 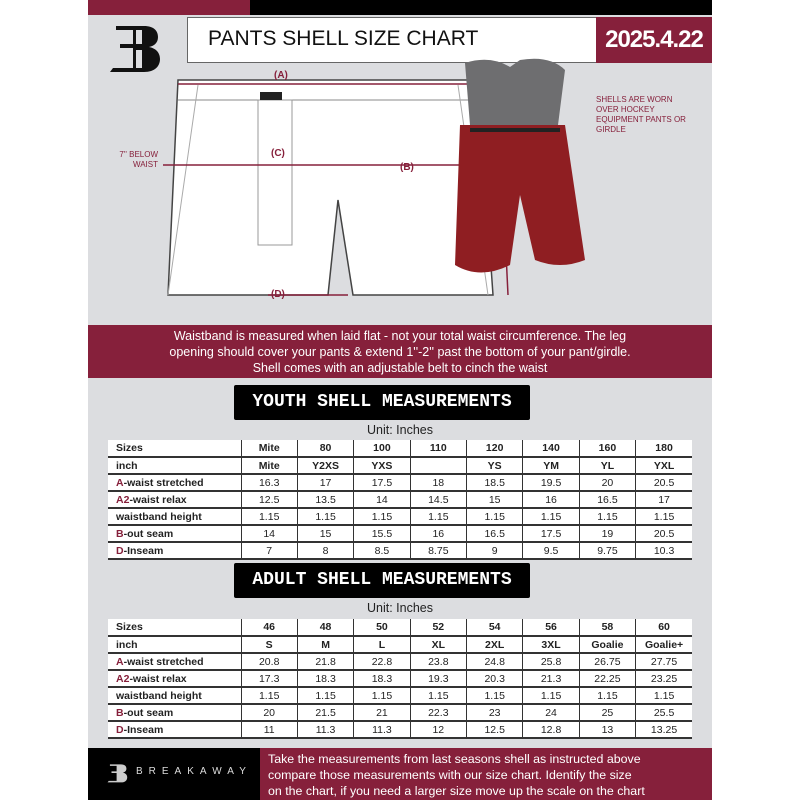 What do you see at coordinates (382, 402) in the screenshot?
I see `youth-section-title: YOUTH SHELL MEASUREMENTS` at bounding box center [382, 402].